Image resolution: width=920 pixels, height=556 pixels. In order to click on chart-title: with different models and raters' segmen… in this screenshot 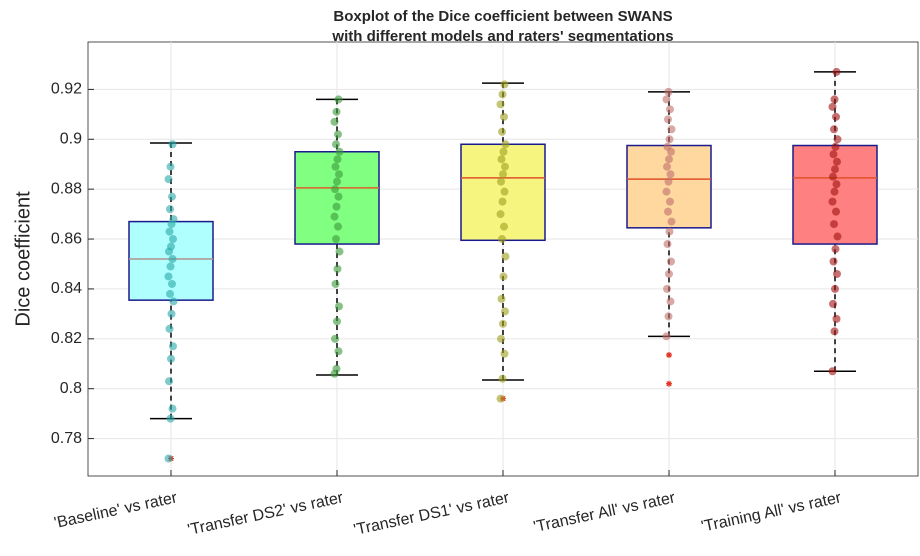, I will do `click(502, 36)`.